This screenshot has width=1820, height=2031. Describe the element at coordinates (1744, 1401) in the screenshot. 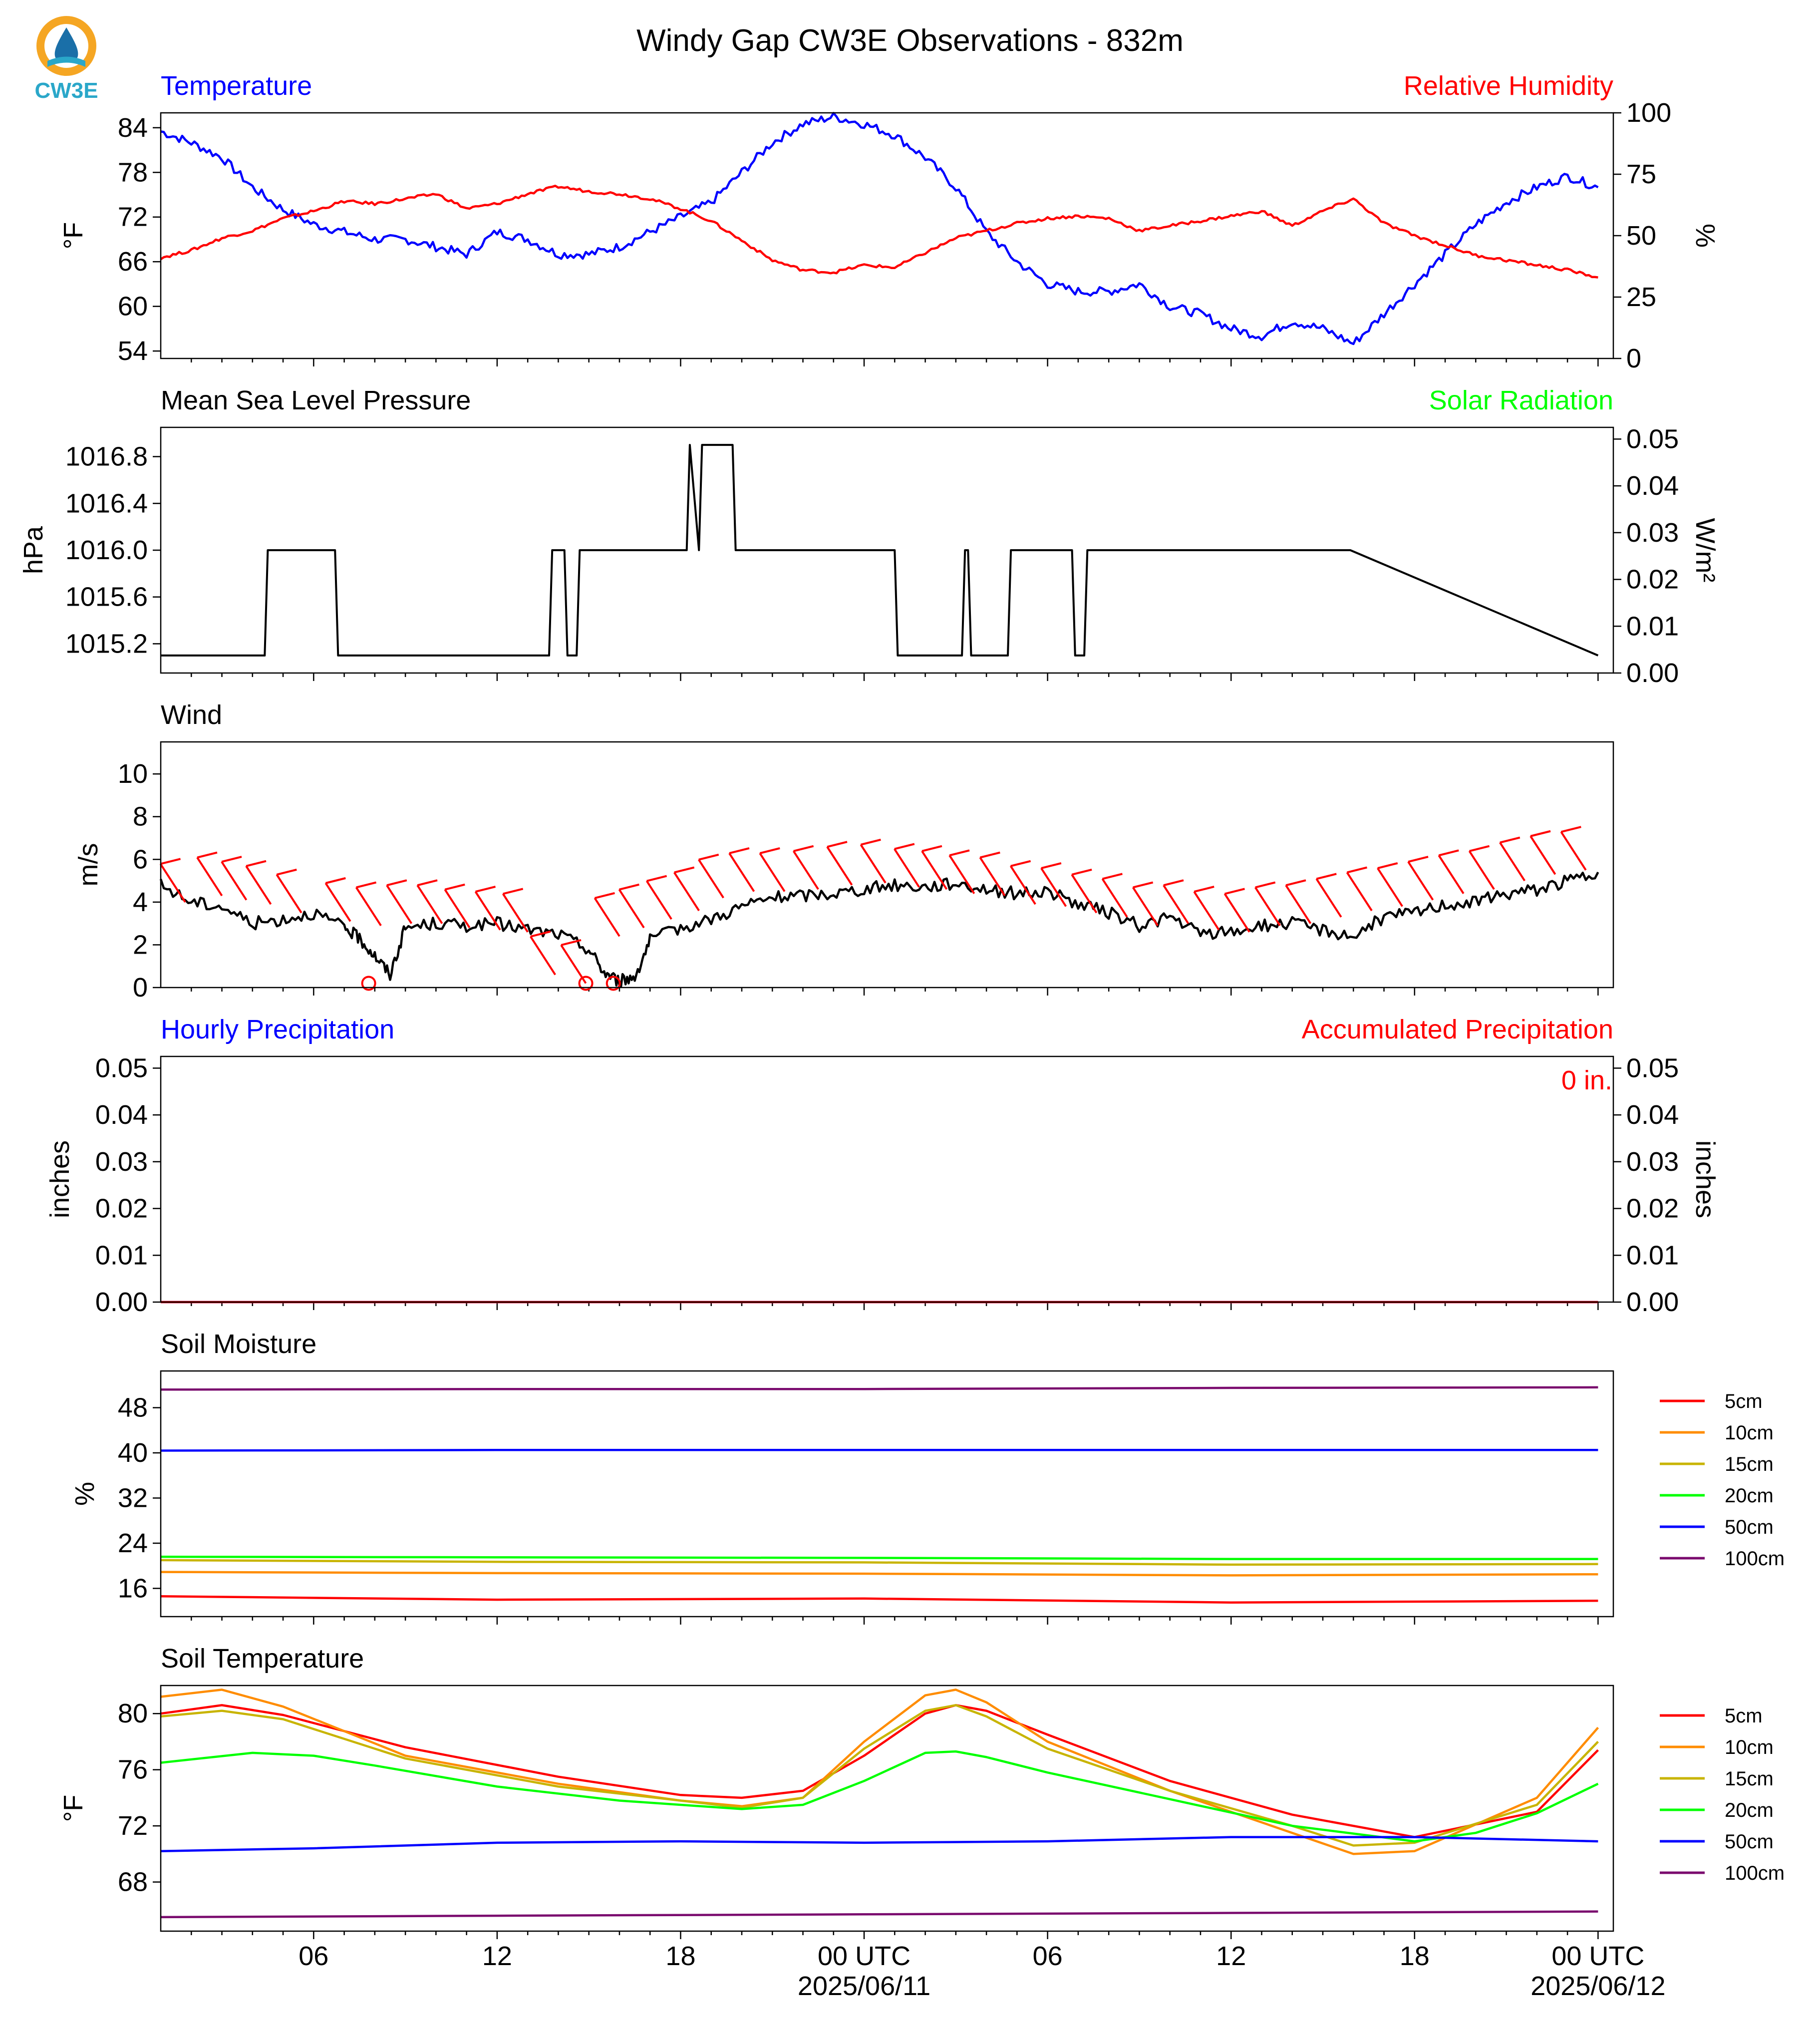

I see `legend-label: 5cm` at that location.